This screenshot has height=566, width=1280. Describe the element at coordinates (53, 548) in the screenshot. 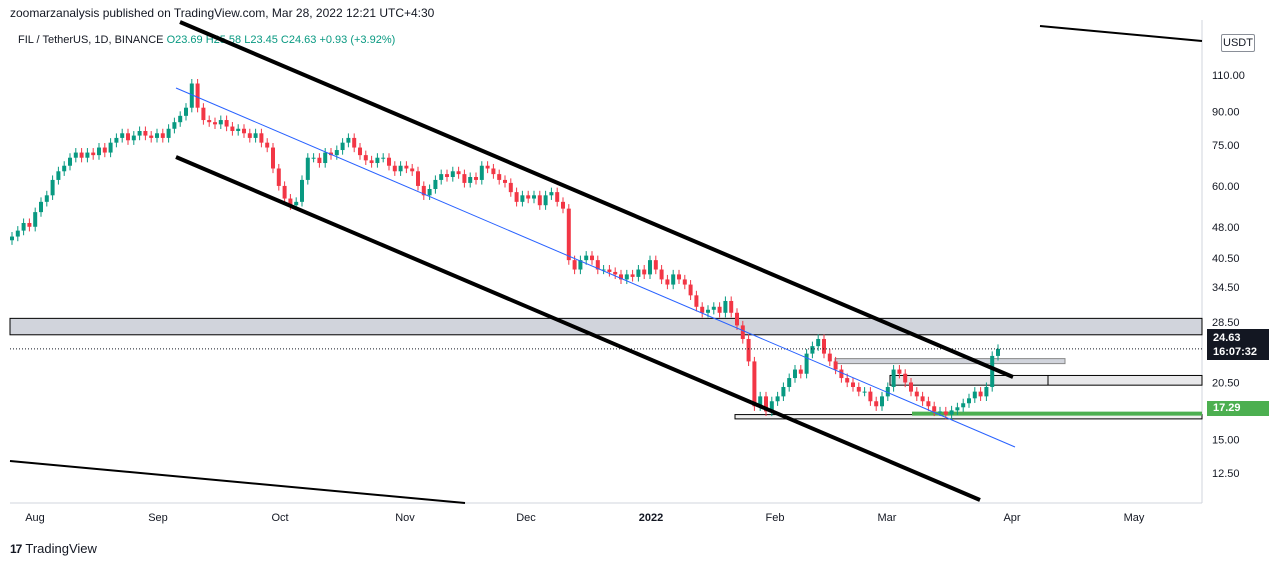

I see `footer-brand: 17 TradingView` at that location.